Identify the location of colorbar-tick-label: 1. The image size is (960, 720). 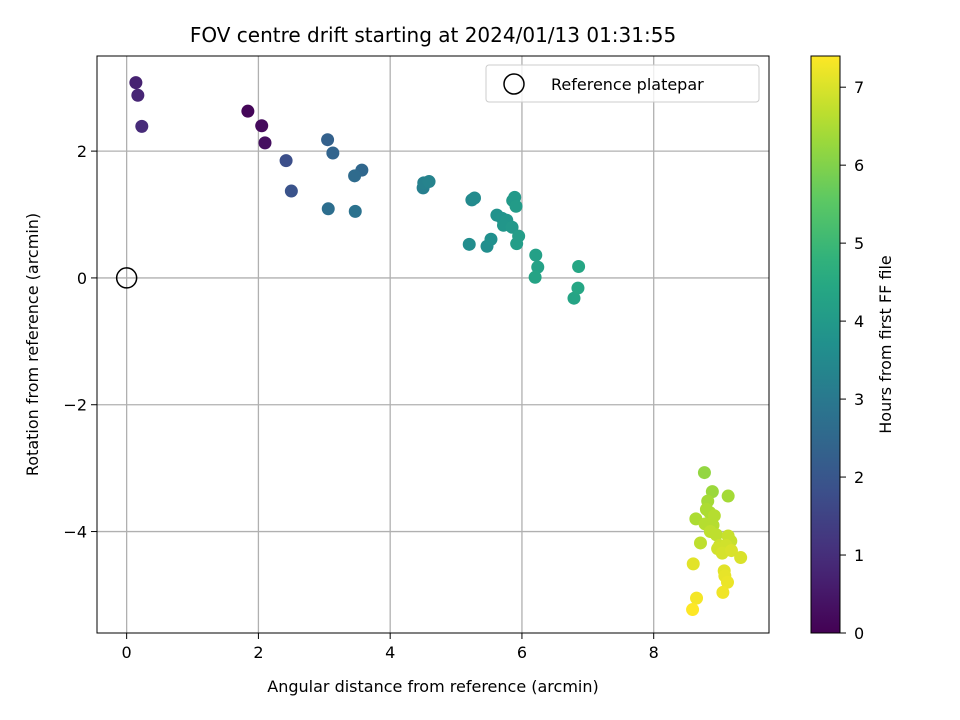
(859, 555).